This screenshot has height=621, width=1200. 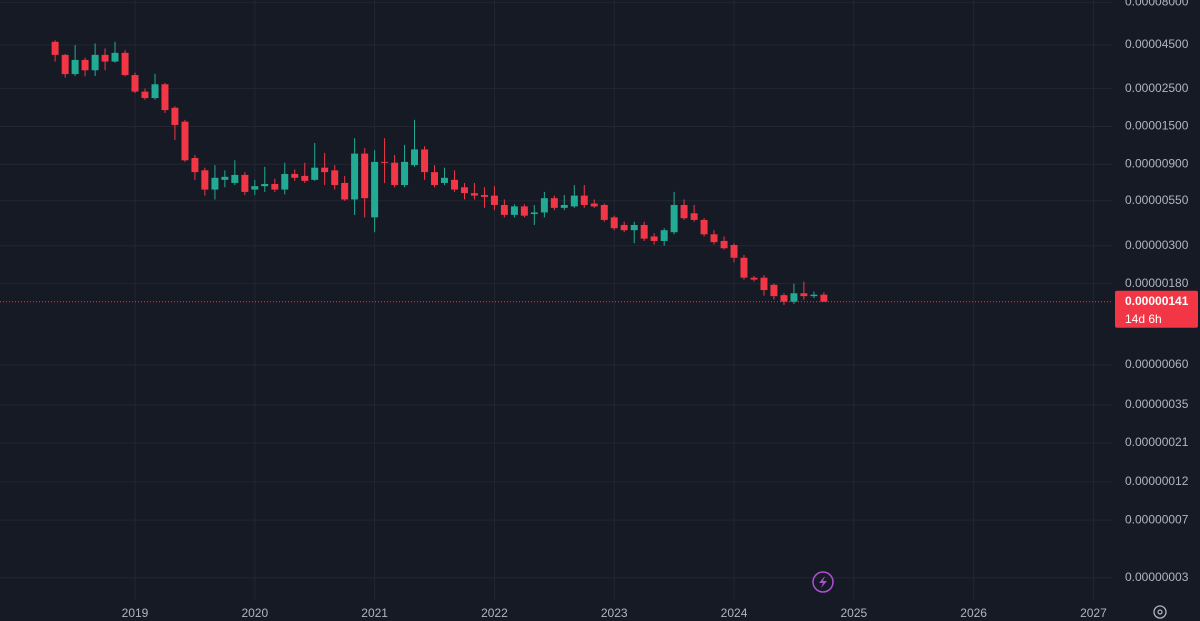 What do you see at coordinates (1157, 519) in the screenshot?
I see `y-tick-label: 0.00000007` at bounding box center [1157, 519].